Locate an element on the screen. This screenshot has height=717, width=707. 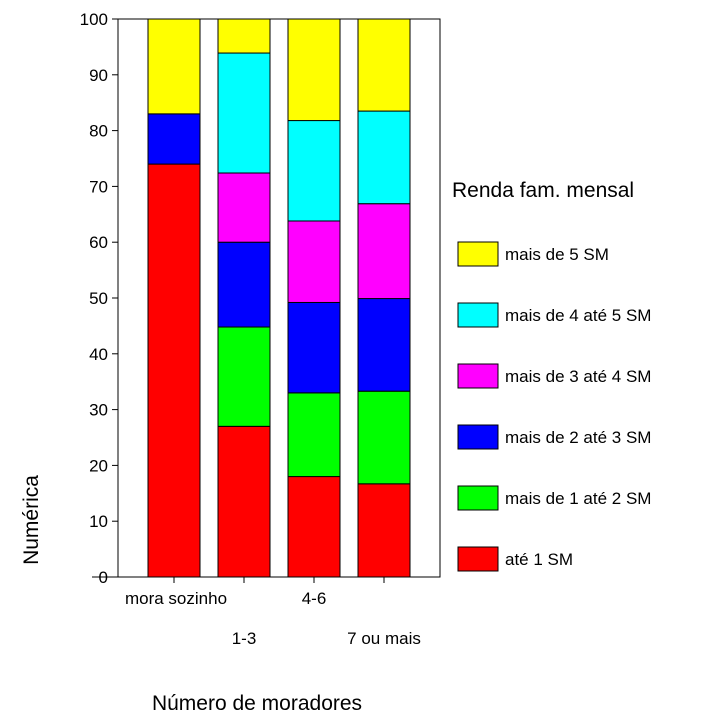
y-tick-label: 100 is located at coordinates (94, 19).